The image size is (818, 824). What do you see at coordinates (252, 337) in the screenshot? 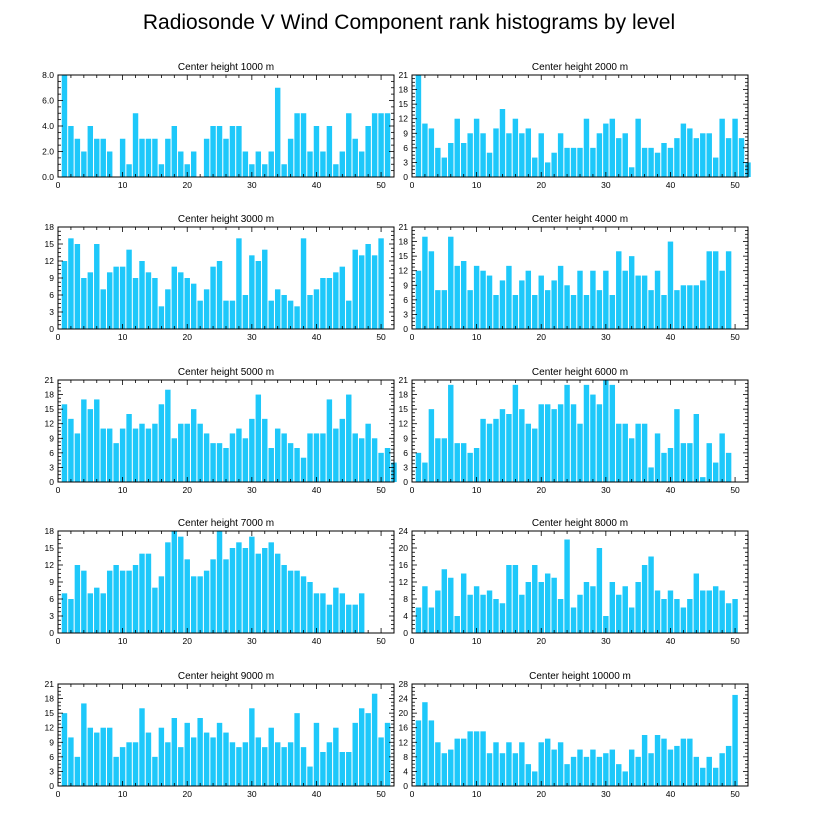
I see `x-tick-label: 30` at bounding box center [252, 337].